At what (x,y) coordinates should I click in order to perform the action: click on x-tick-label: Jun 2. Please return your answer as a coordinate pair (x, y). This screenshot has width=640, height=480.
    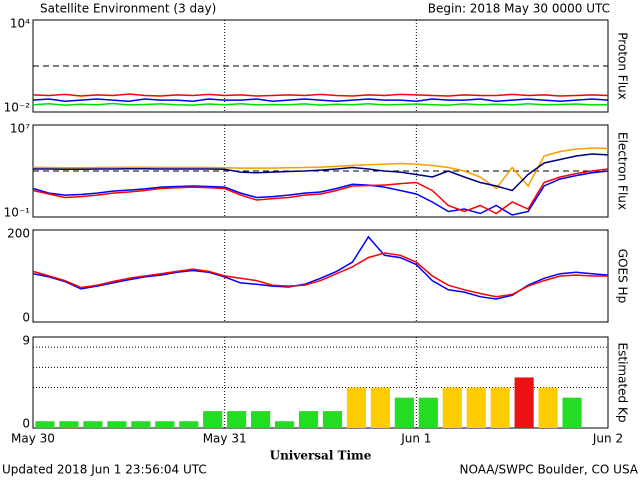
    Looking at the image, I should click on (607, 439).